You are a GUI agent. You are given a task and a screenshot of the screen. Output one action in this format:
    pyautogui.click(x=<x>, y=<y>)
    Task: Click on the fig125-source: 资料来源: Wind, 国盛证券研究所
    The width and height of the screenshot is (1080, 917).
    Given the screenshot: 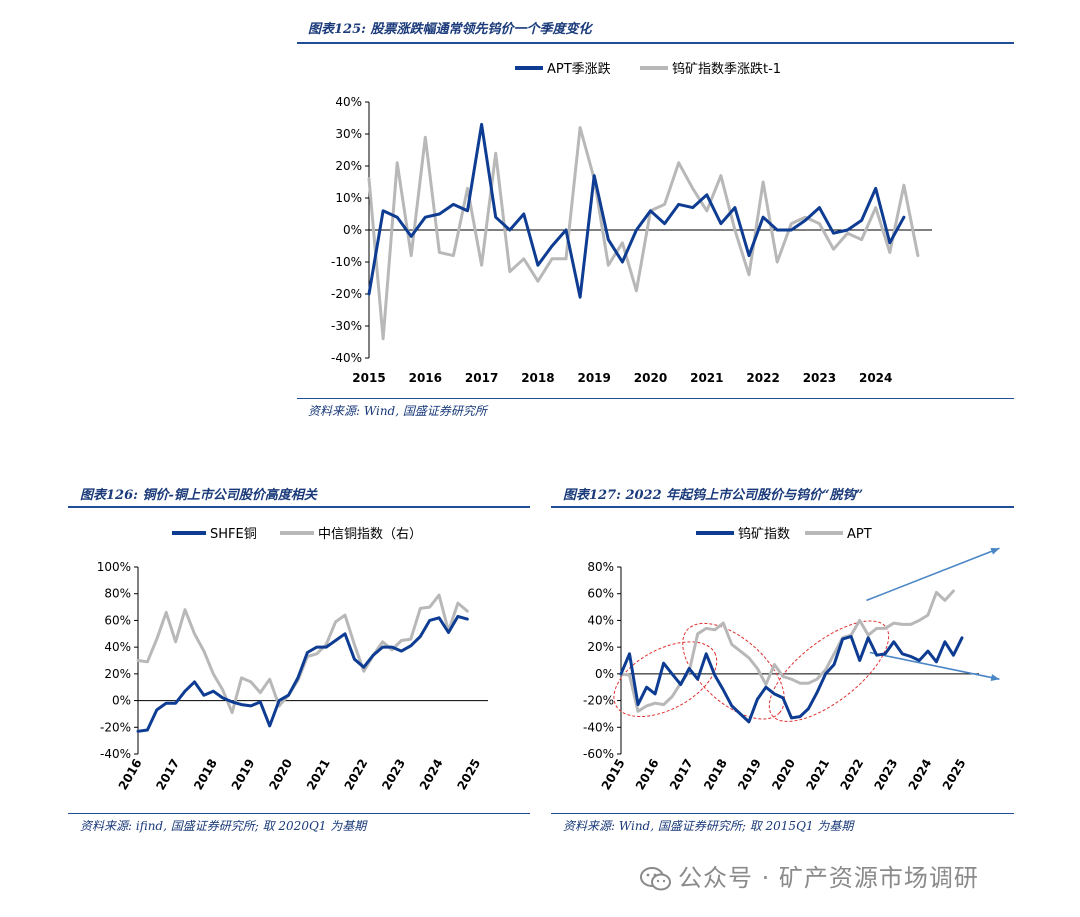 What is the action you would take?
    pyautogui.click(x=397, y=411)
    